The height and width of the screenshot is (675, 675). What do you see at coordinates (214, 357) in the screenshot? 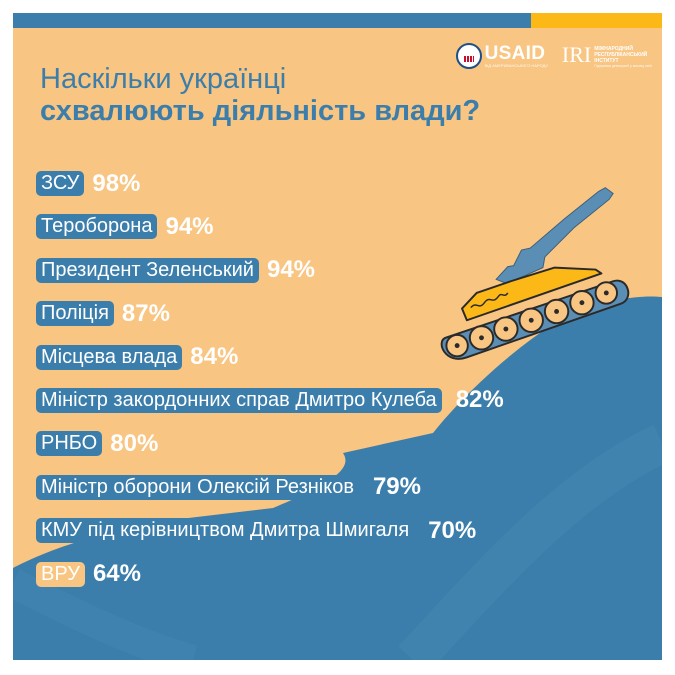
I see `item-value: 84%` at bounding box center [214, 357].